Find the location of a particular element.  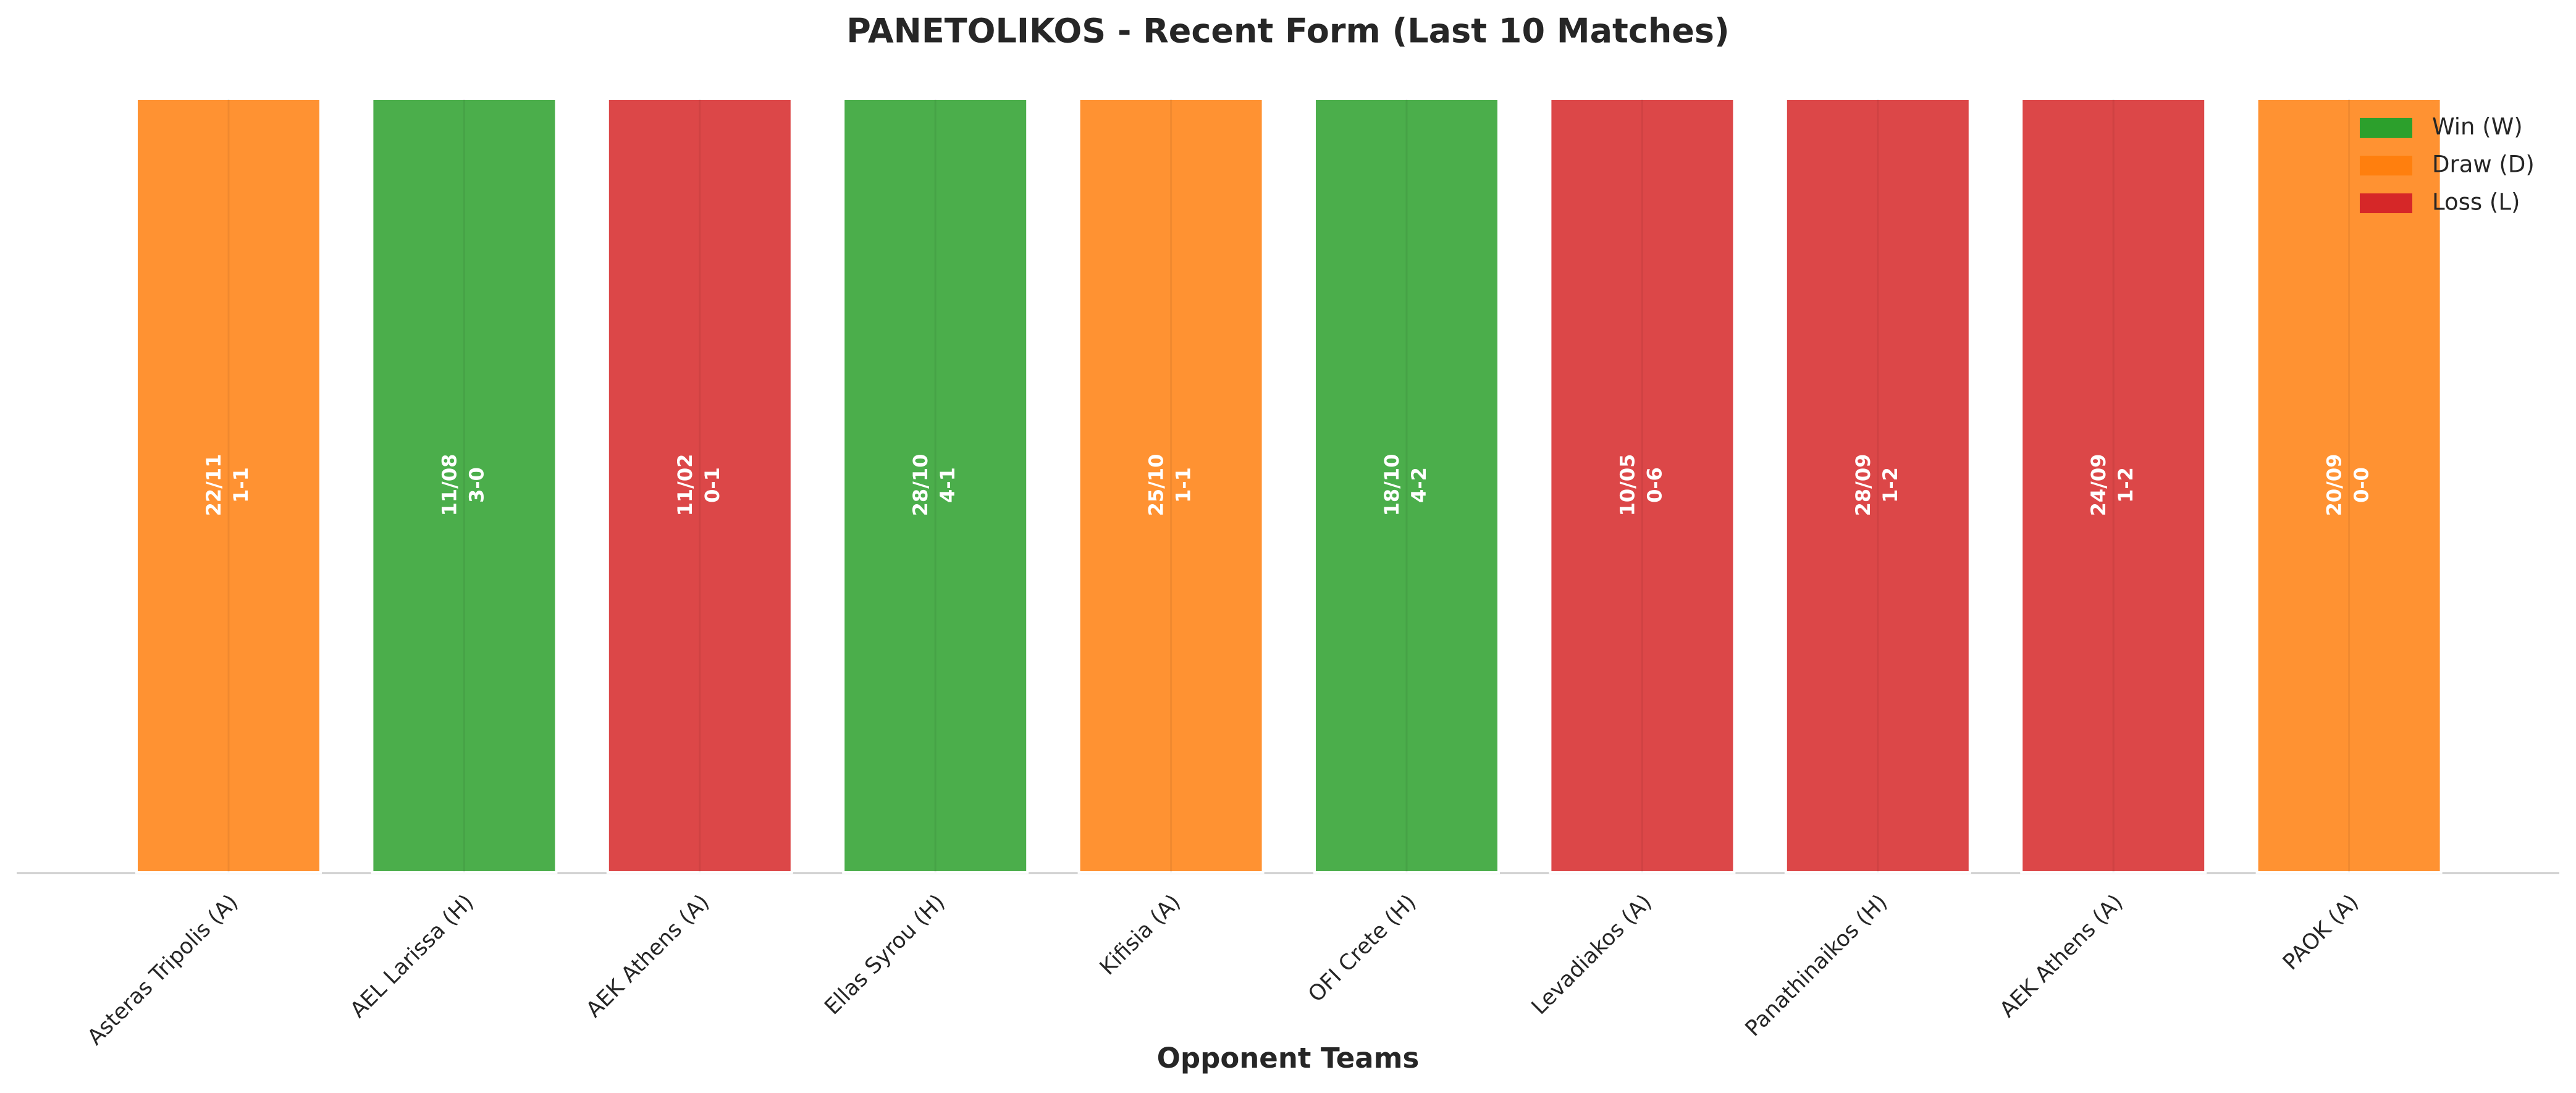

bar-label: 24/09 1-2 is located at coordinates (2112, 486).